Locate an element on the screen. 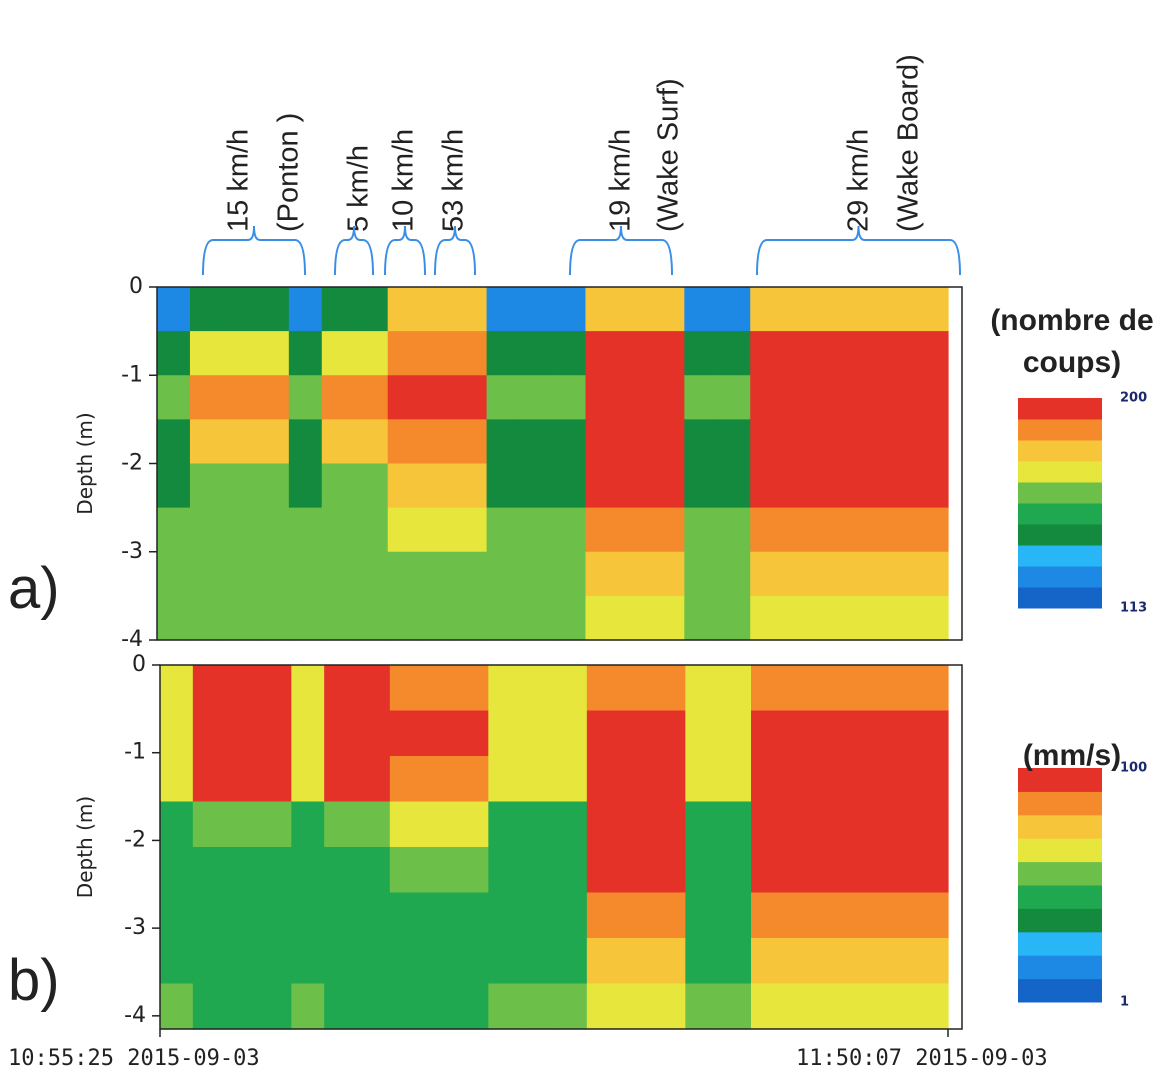  colorbar-title: (nombre de is located at coordinates (1071, 320).